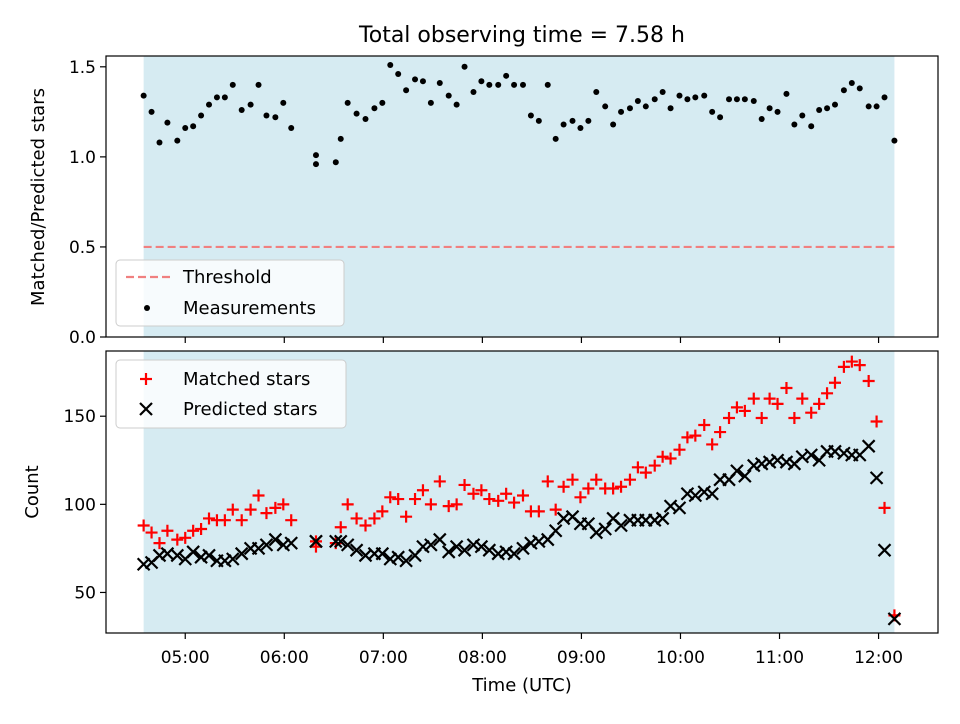 This screenshot has width=960, height=724. What do you see at coordinates (532, 340) in the screenshot?
I see `ratio-x-ticks` at bounding box center [532, 340].